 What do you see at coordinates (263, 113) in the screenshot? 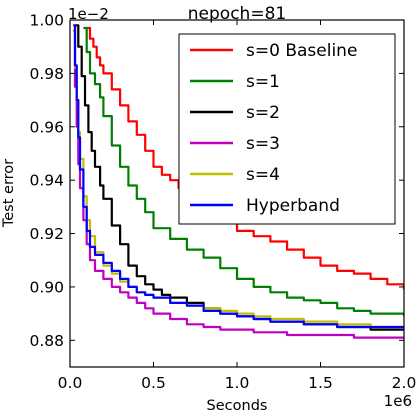
I see `legend-label: s=2` at bounding box center [263, 113].